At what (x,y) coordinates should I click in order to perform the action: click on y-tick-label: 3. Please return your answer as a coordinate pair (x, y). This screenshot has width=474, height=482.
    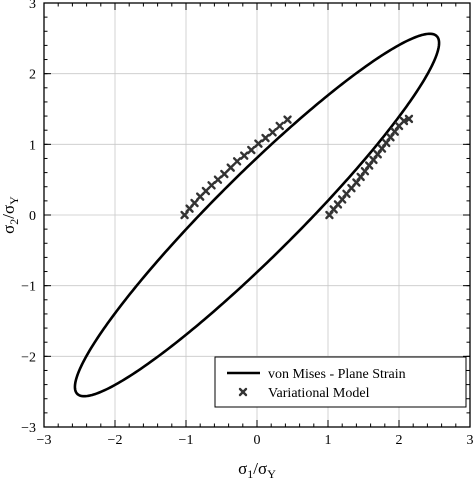
    Looking at the image, I should click on (32, 6).